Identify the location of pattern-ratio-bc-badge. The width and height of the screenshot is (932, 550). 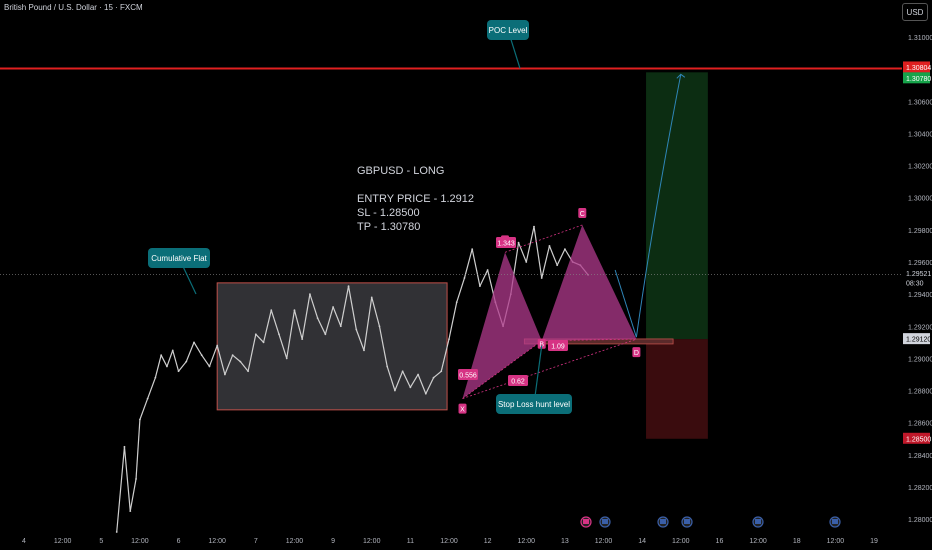
(518, 380).